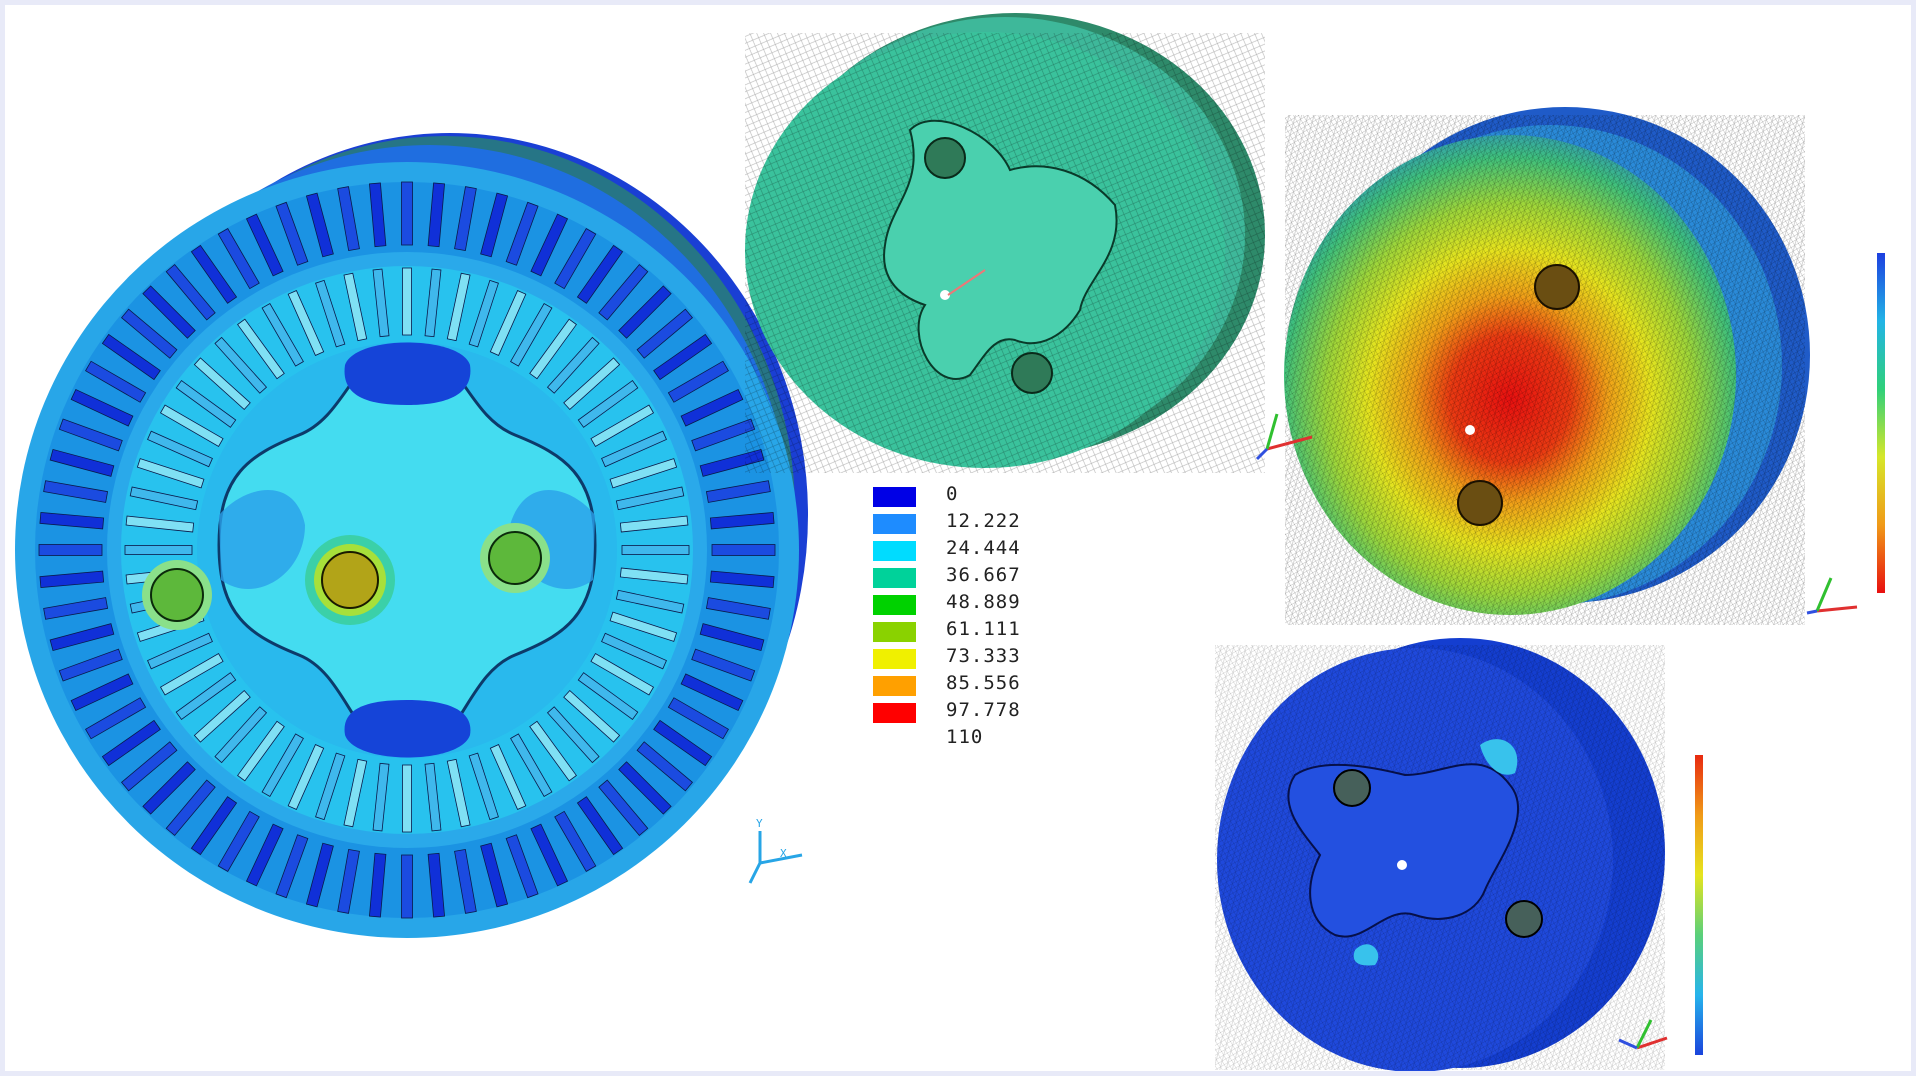 This screenshot has height=1076, width=1916. I want to click on legend-row: 73.333, so click(973, 658).